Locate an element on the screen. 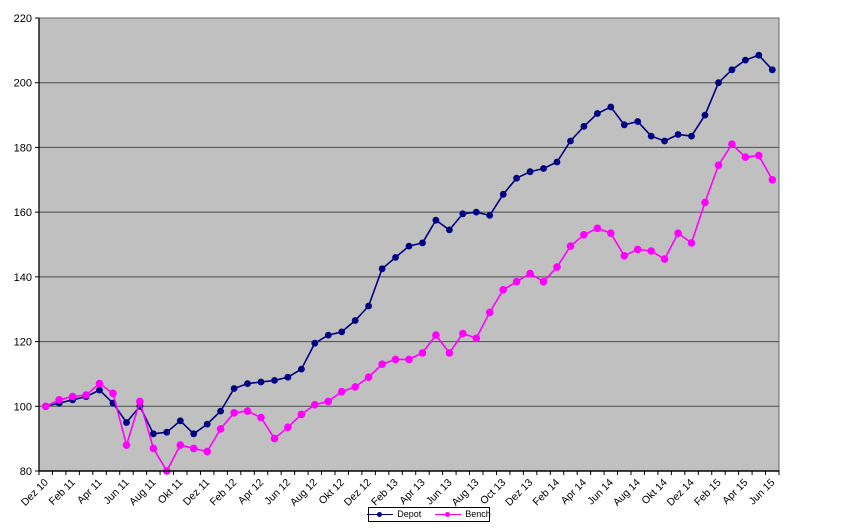 This screenshot has width=860, height=531. depot-line-sample-icon is located at coordinates (380, 514).